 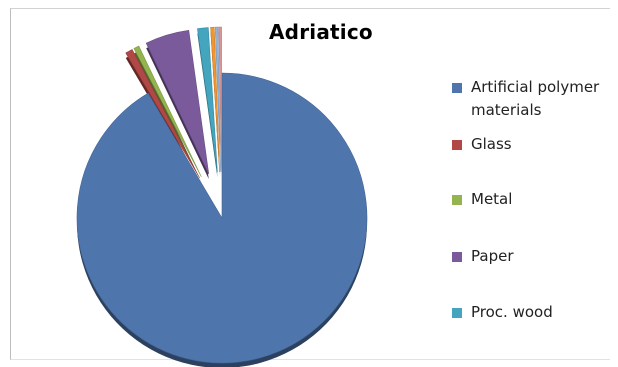 I want to click on slice-metal, so click(x=167, y=111).